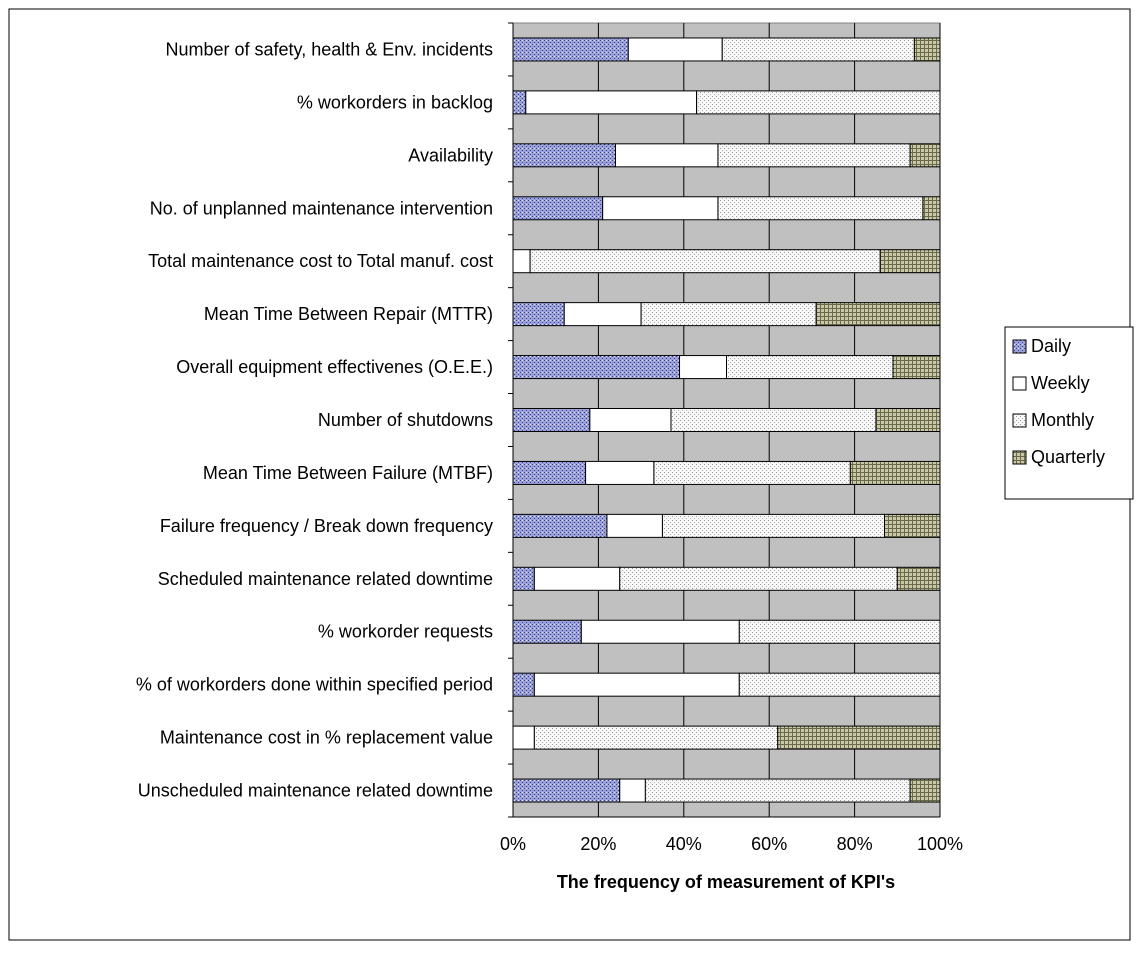 This screenshot has height=954, width=1139. I want to click on legend-label-daily: Daily, so click(1051, 346).